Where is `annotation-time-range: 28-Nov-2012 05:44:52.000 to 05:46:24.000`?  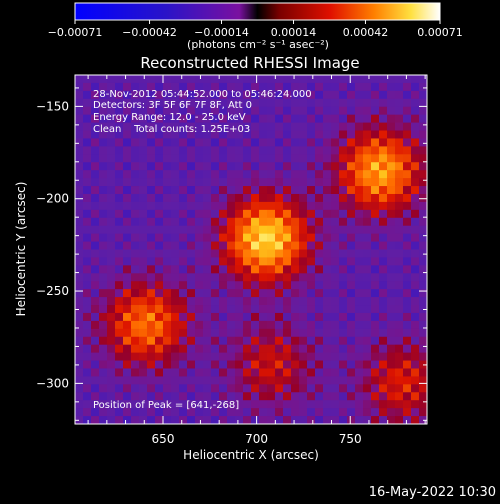 annotation-time-range: 28-Nov-2012 05:44:52.000 to 05:46:24.000 is located at coordinates (202, 94).